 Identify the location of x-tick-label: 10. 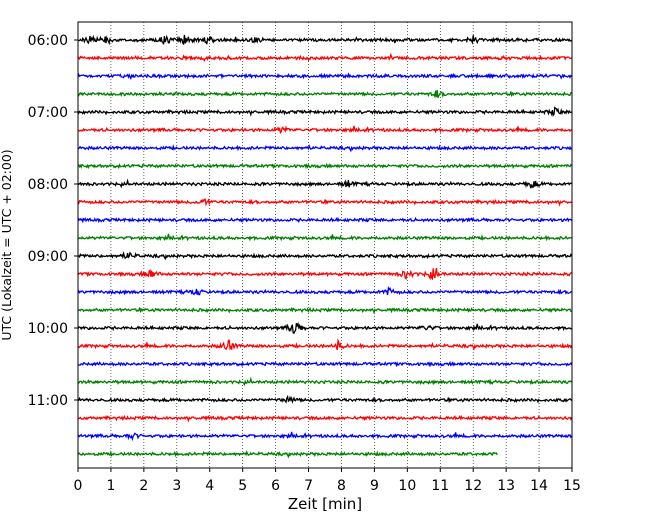
(407, 486).